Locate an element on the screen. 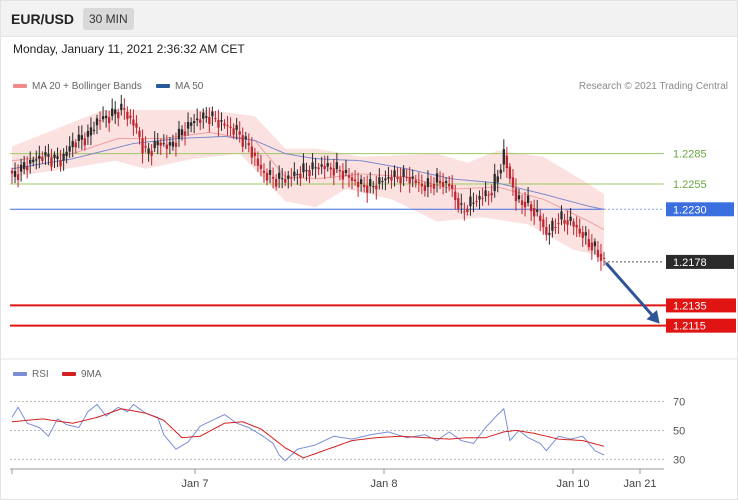 The image size is (738, 500). ma50-line is located at coordinates (308, 172).